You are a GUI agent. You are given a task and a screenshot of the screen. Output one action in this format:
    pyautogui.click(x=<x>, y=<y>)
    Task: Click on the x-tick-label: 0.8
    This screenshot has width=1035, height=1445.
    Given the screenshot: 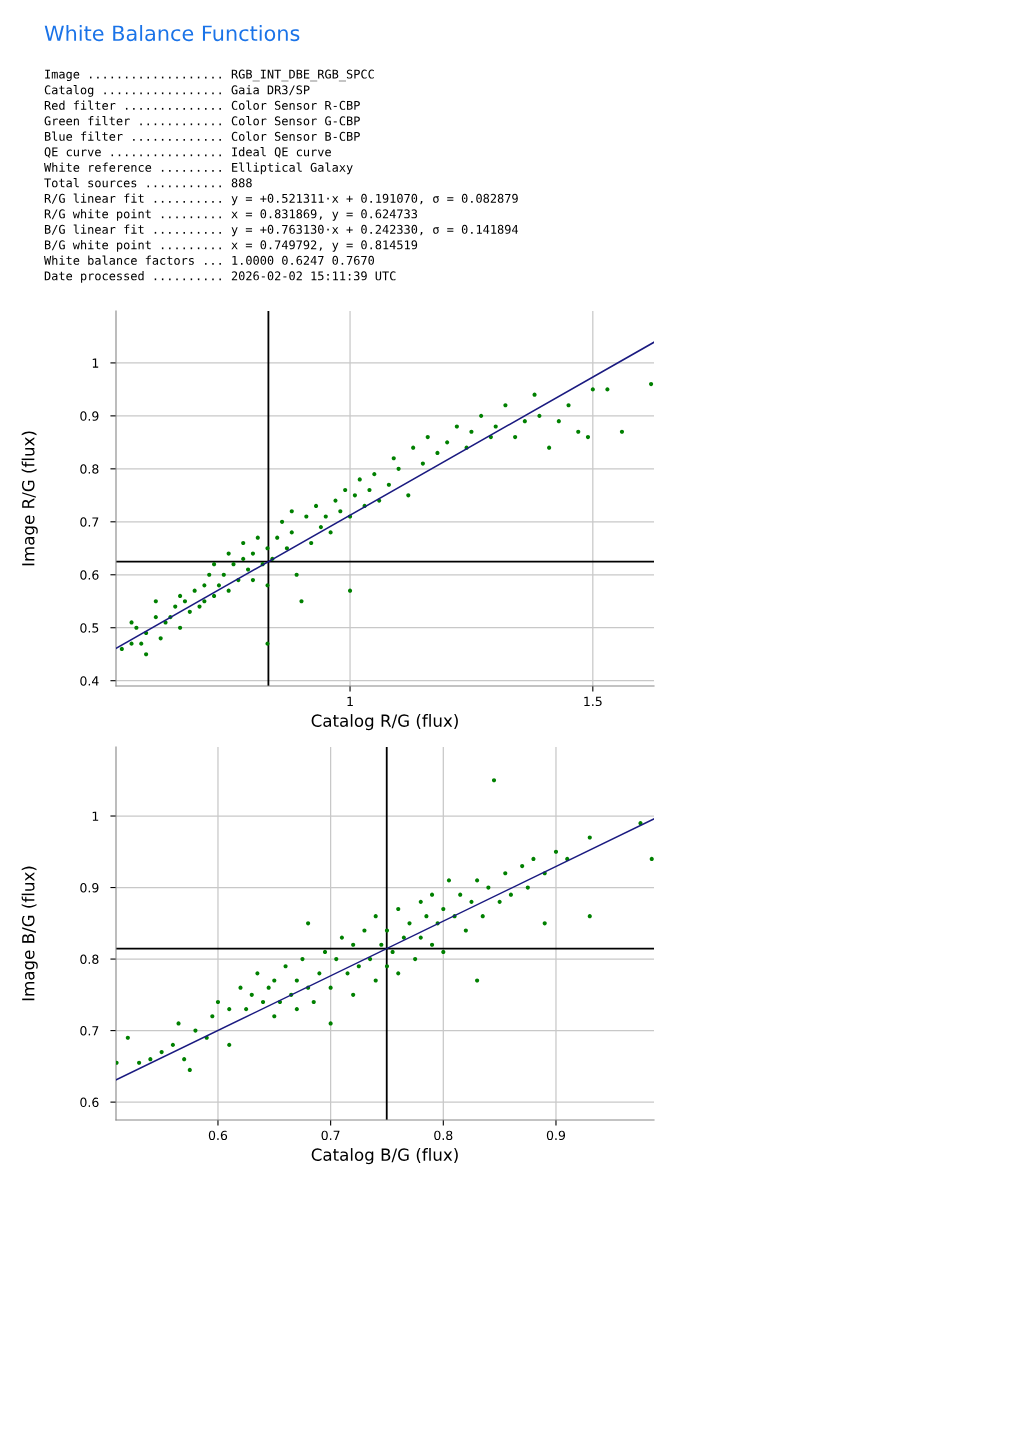 What is the action you would take?
    pyautogui.click(x=443, y=1135)
    